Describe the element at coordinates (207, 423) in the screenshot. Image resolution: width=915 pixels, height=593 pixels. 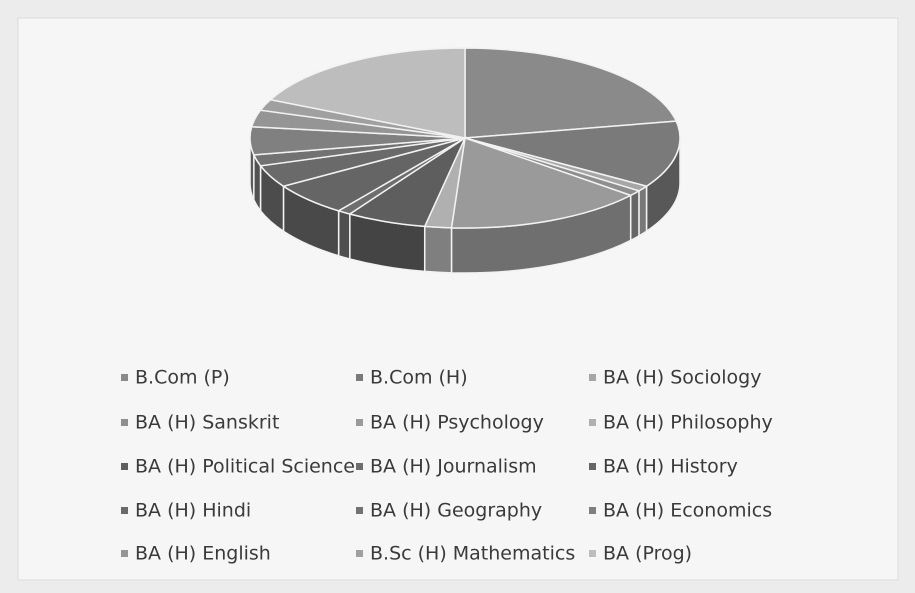
I see `legend-label: BA (H) Sanskrit` at that location.